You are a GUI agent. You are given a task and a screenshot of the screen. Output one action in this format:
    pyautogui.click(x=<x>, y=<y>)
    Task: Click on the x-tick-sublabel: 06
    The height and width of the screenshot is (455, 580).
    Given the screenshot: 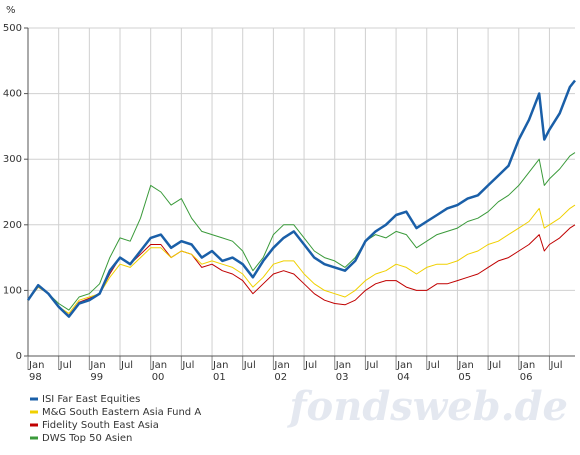 What is the action you would take?
    pyautogui.click(x=526, y=377)
    